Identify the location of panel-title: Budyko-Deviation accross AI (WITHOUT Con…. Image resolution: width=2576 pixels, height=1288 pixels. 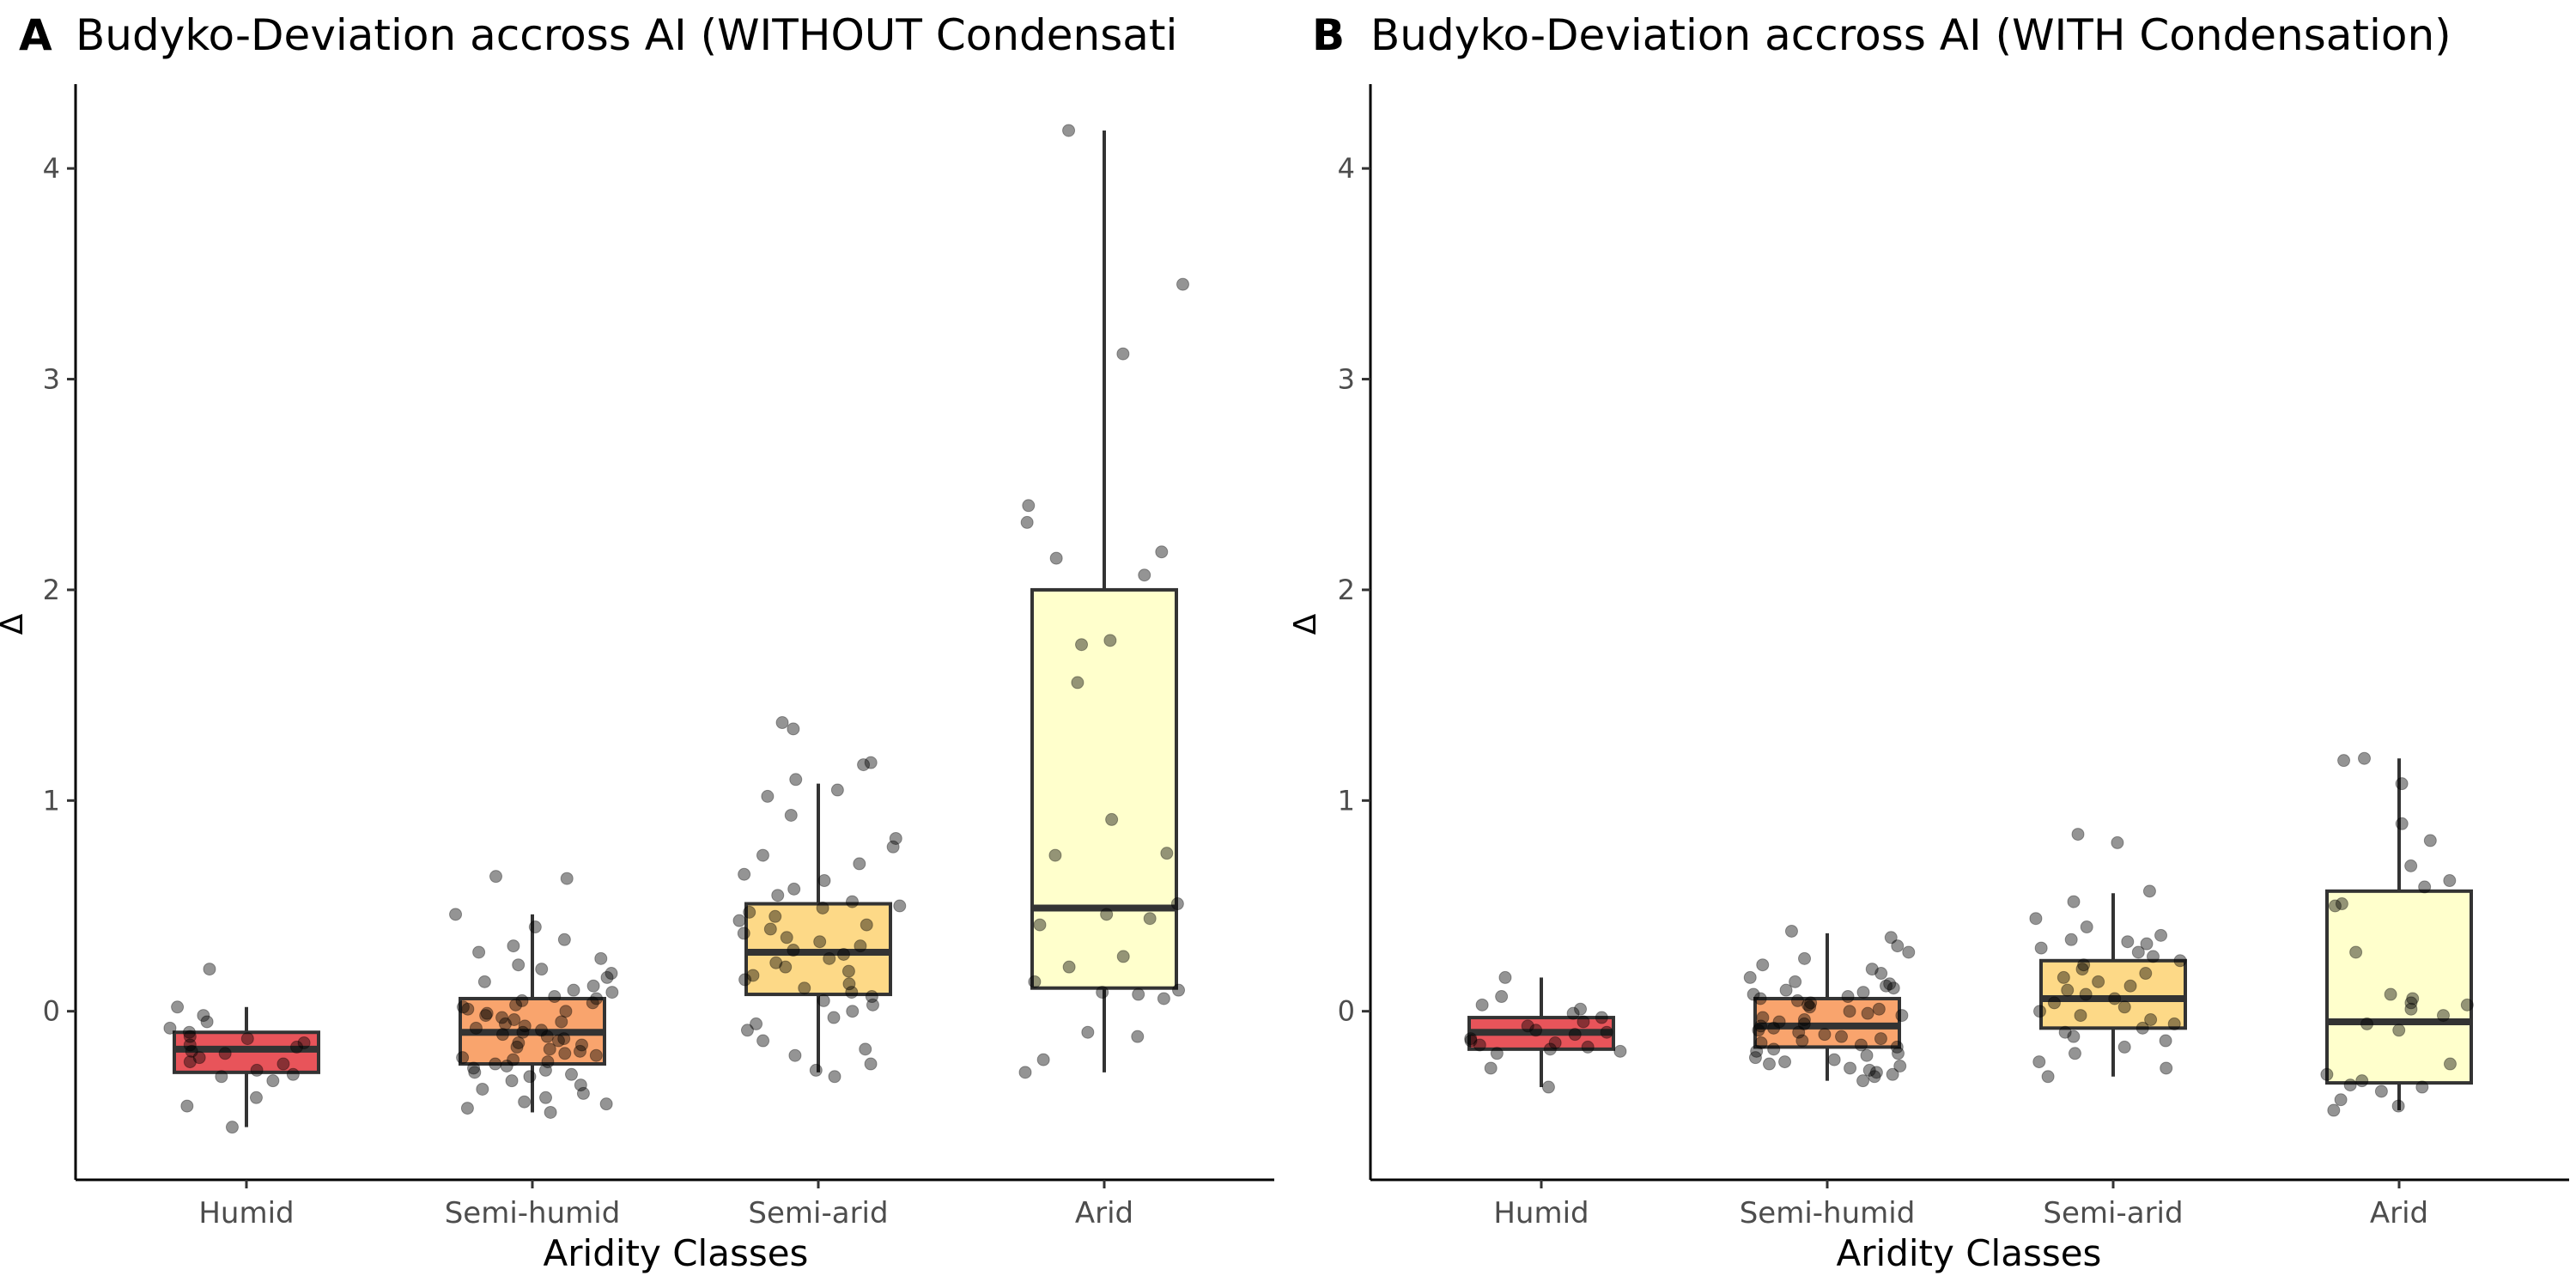
(627, 35).